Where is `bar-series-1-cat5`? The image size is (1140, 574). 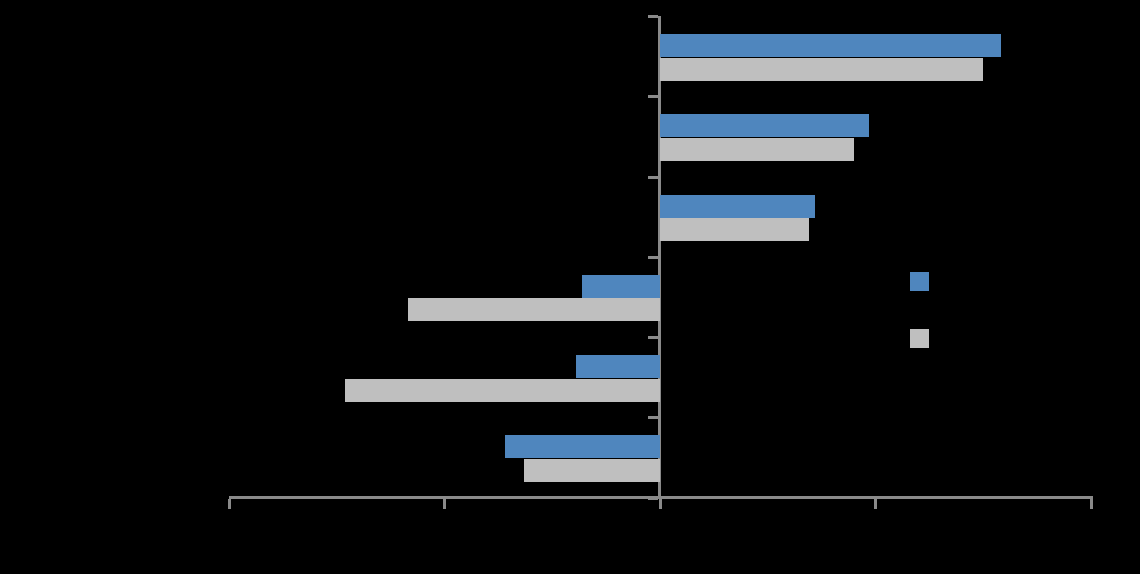
bar-series-1-cat5 is located at coordinates (618, 366).